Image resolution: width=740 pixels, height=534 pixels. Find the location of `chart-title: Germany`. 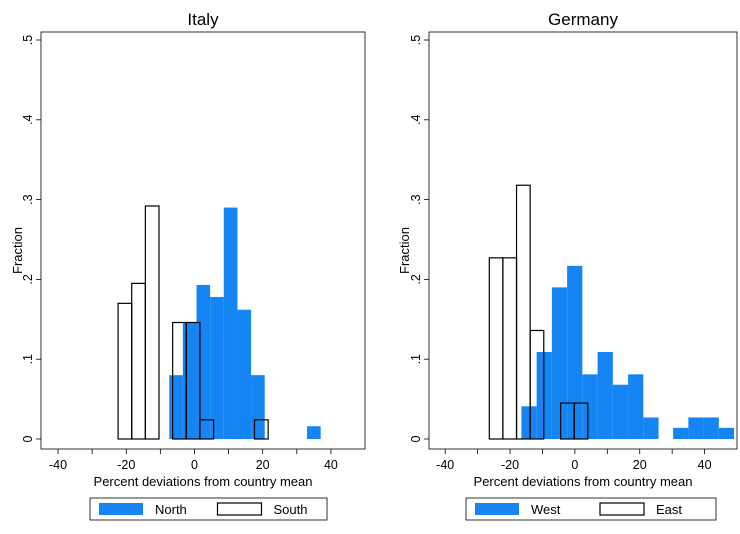

chart-title: Germany is located at coordinates (583, 19).